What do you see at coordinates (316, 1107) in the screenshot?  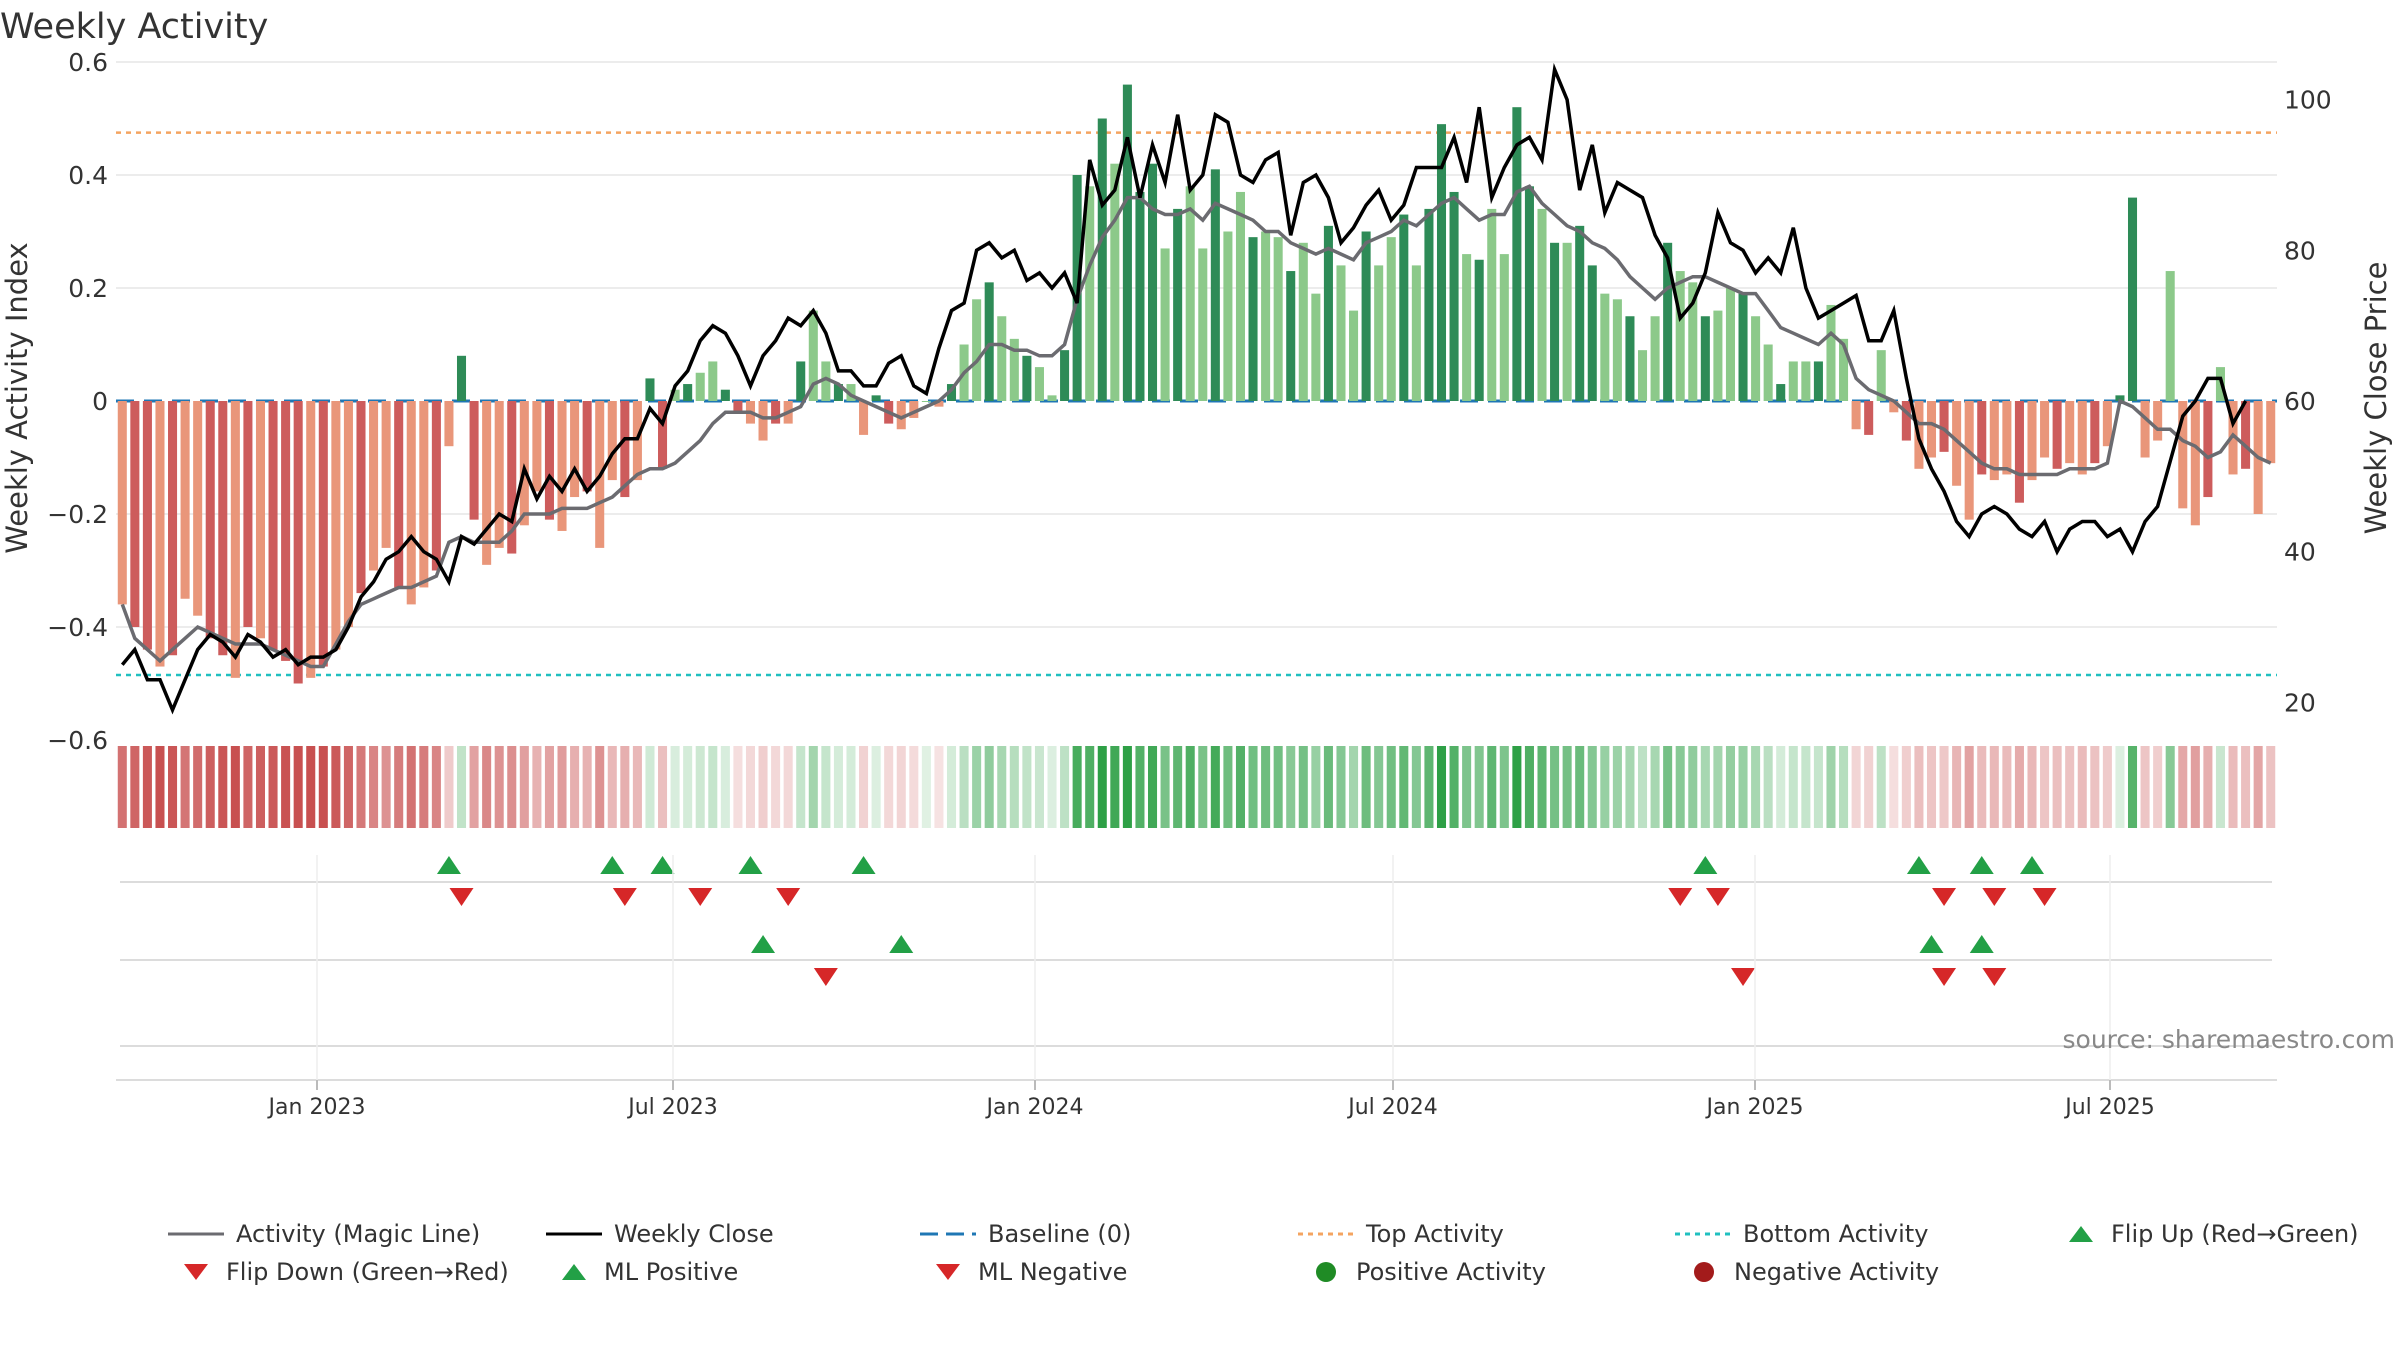 I see `x-tick-label: Jan 2023` at bounding box center [316, 1107].